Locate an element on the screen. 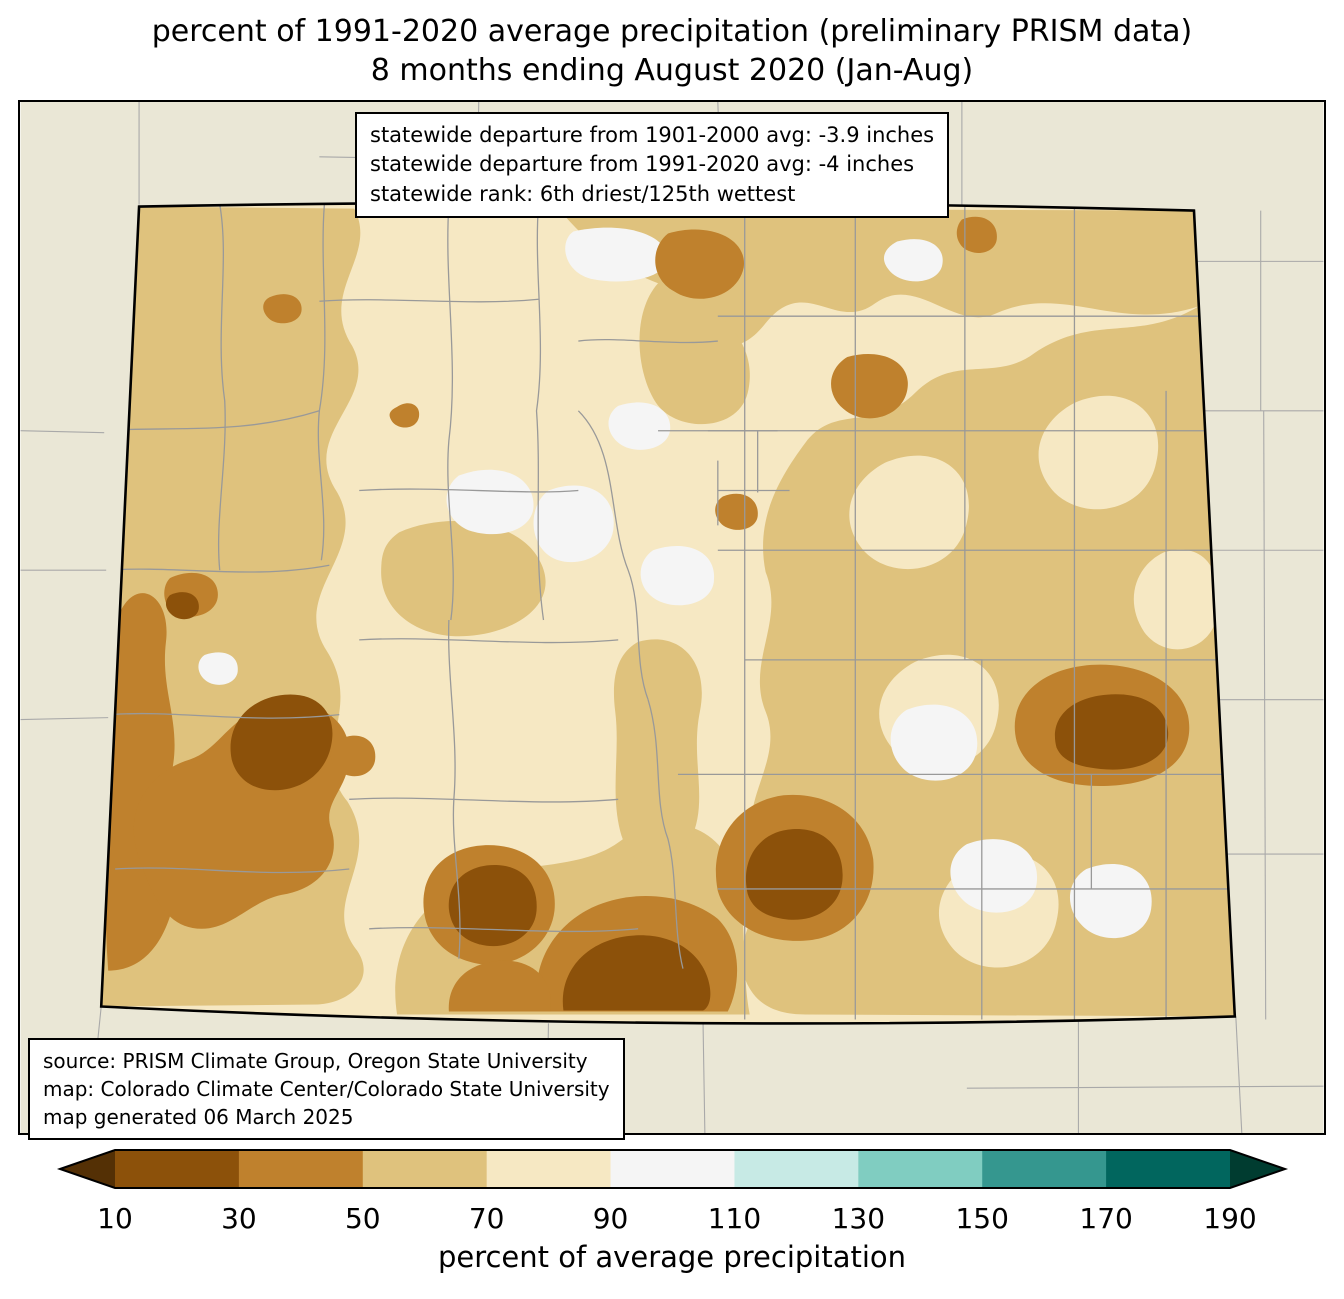 This screenshot has width=1344, height=1299. colorbar-tick-label: 10 is located at coordinates (115, 1218).